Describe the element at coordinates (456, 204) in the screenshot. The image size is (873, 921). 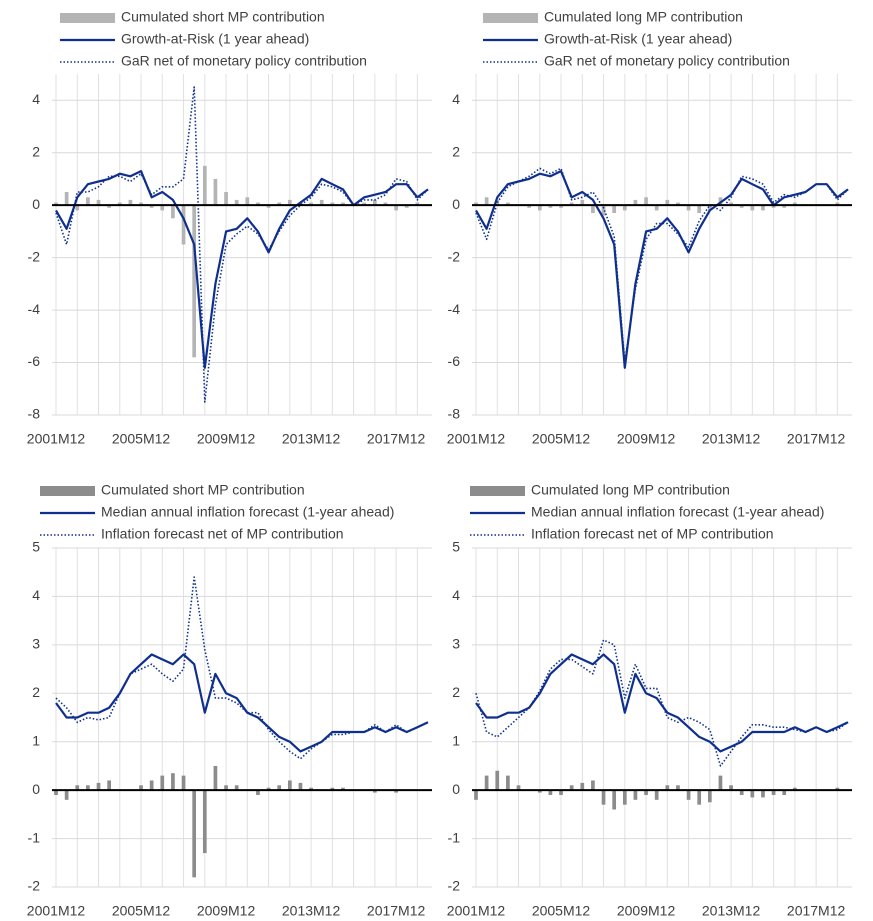
I see `y-tick-label: 0` at that location.